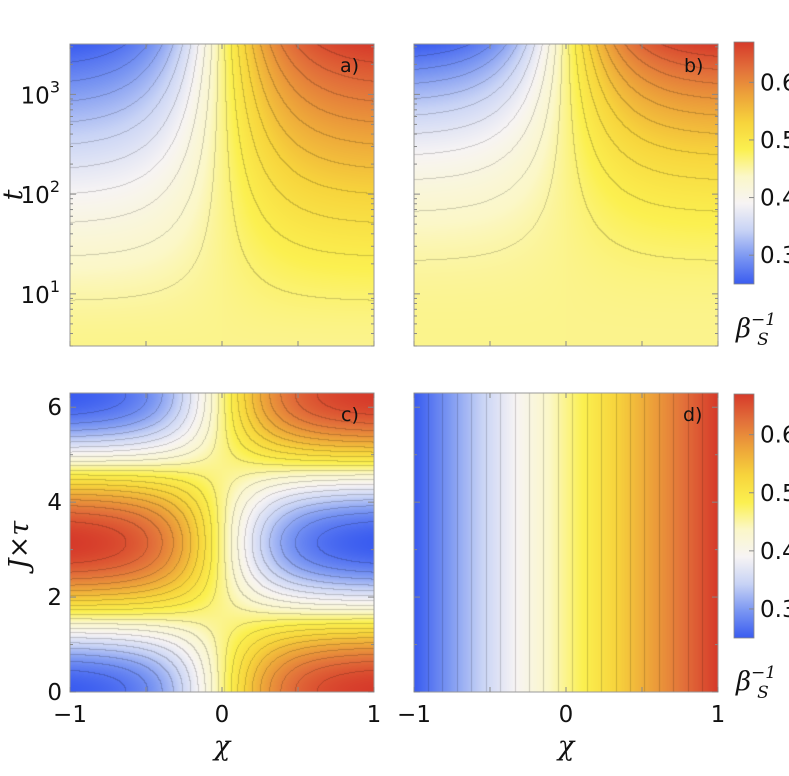 The width and height of the screenshot is (789, 776). Describe the element at coordinates (40, 293) in the screenshot. I see `y-tick-label: 10¹` at that location.